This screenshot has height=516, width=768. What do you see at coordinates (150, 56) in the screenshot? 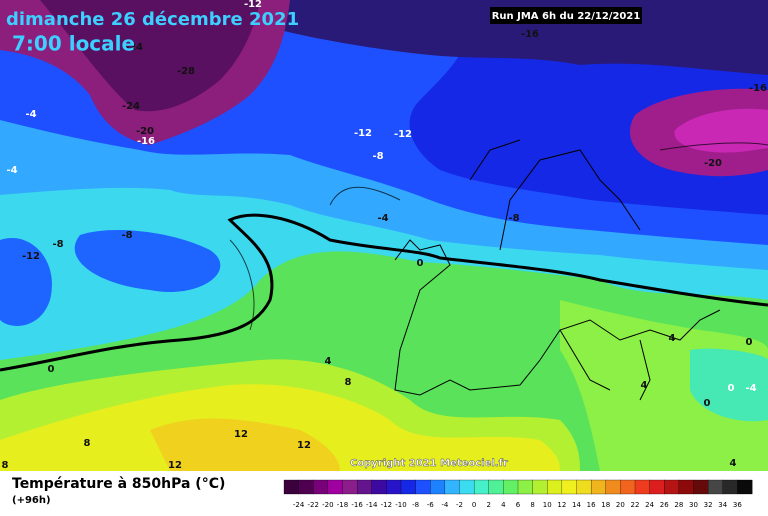
I see `dark-purple-greenland` at bounding box center [150, 56].